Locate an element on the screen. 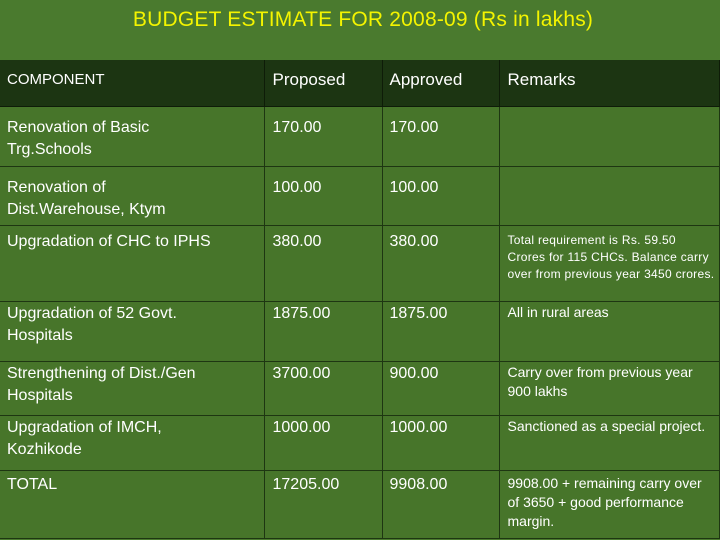  proposed-cell: 3700.00 is located at coordinates (323, 388).